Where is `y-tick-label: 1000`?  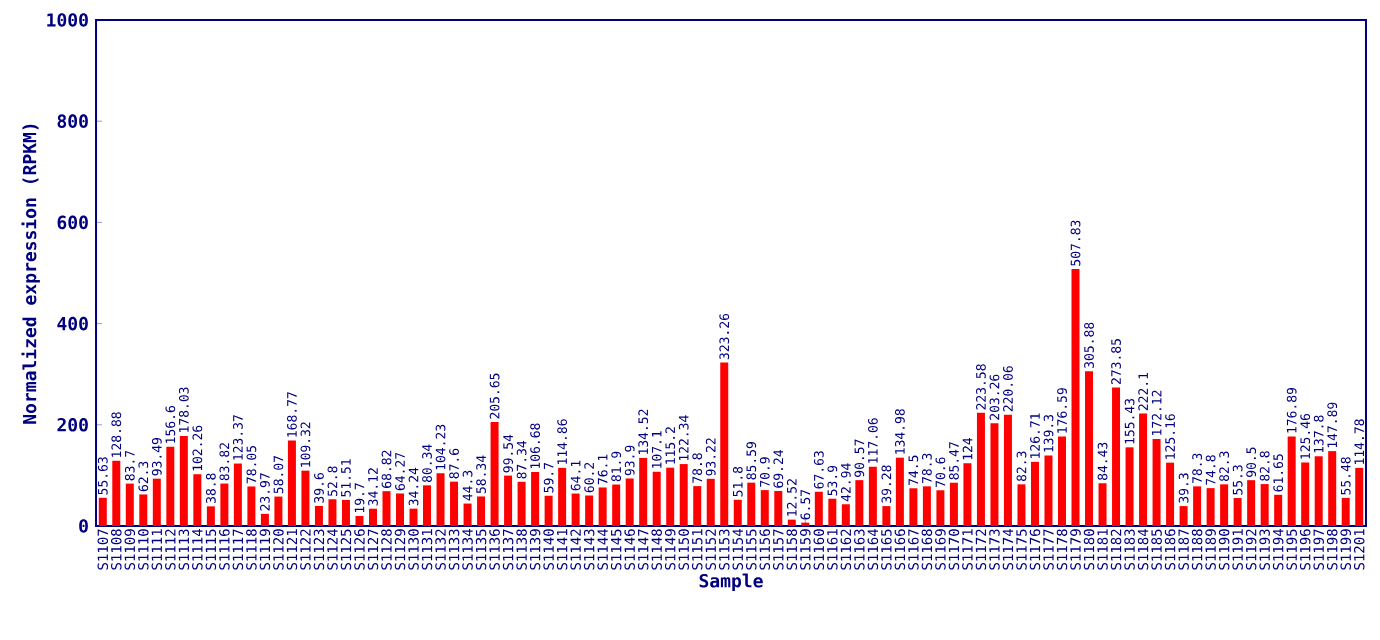
y-tick-label: 1000 is located at coordinates (67, 20).